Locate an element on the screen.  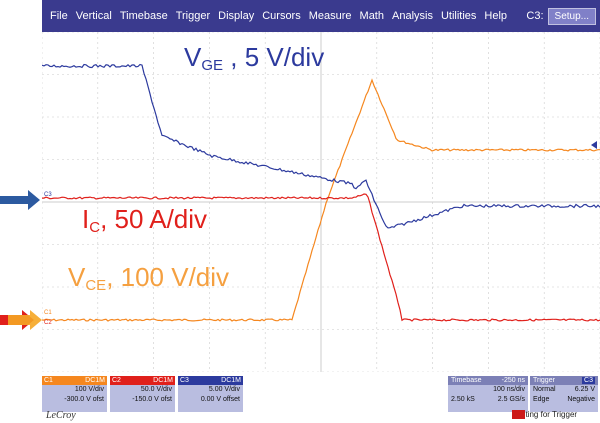
c2-coupling: DC1M is located at coordinates (163, 380).